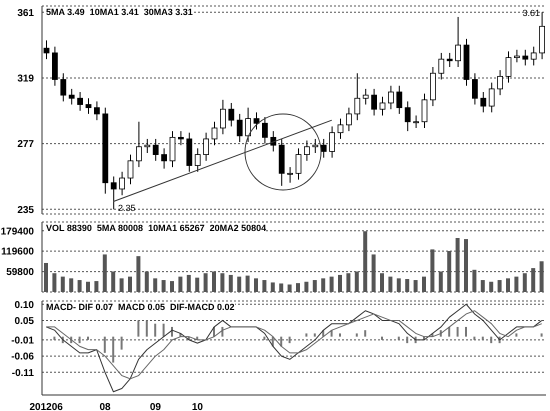  I want to click on x-tick-label: 08, so click(105, 406).